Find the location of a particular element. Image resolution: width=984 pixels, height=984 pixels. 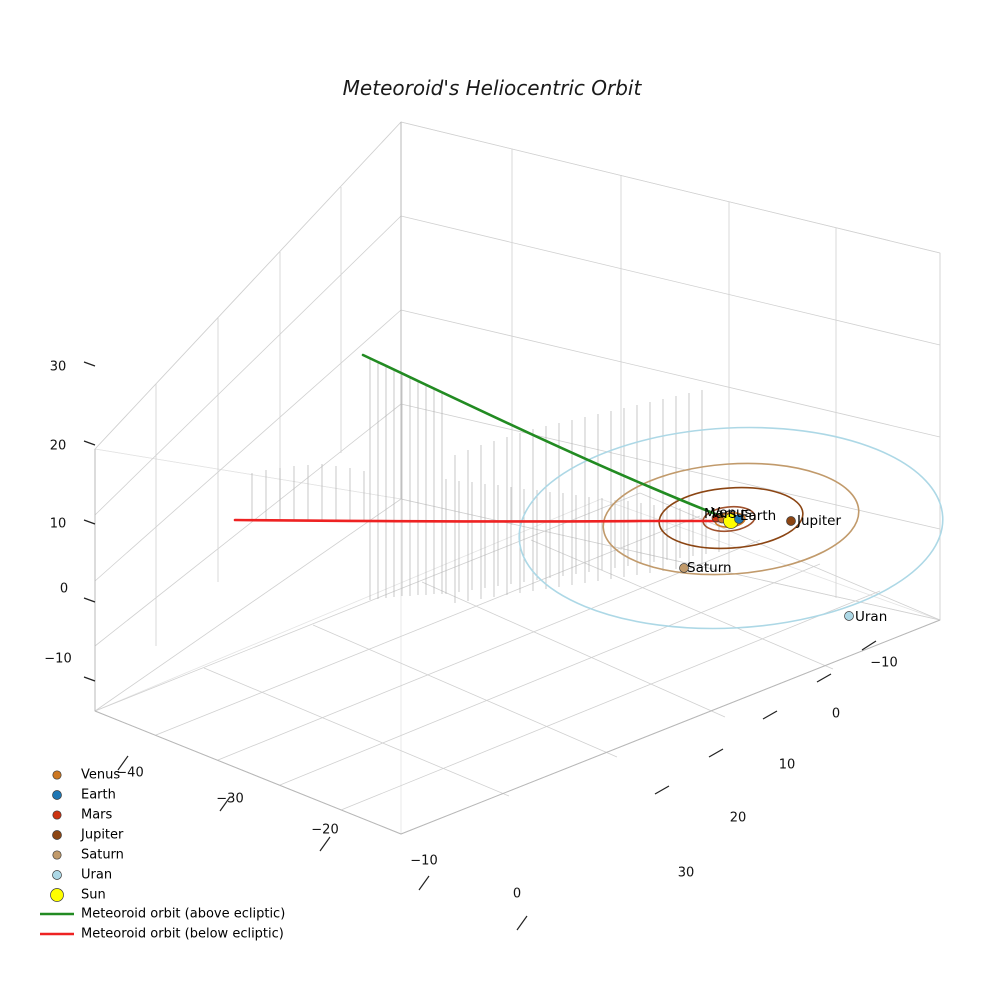

orbit-saturn is located at coordinates (731, 519).